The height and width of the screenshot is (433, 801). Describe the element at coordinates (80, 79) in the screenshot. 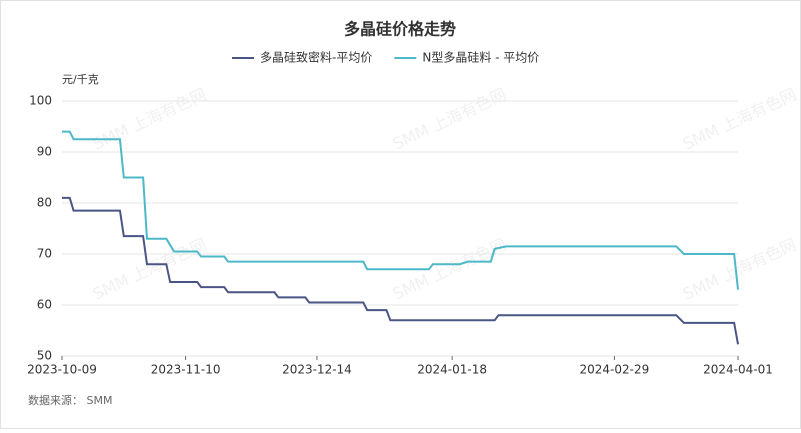

I see `y-unit: 元/千克` at that location.